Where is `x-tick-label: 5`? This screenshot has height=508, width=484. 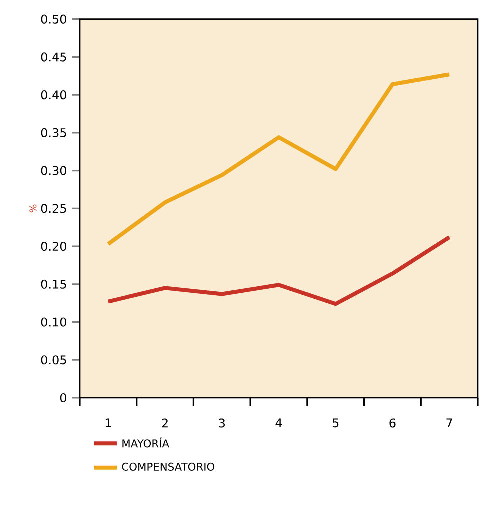 x-tick-label: 5 is located at coordinates (335, 423).